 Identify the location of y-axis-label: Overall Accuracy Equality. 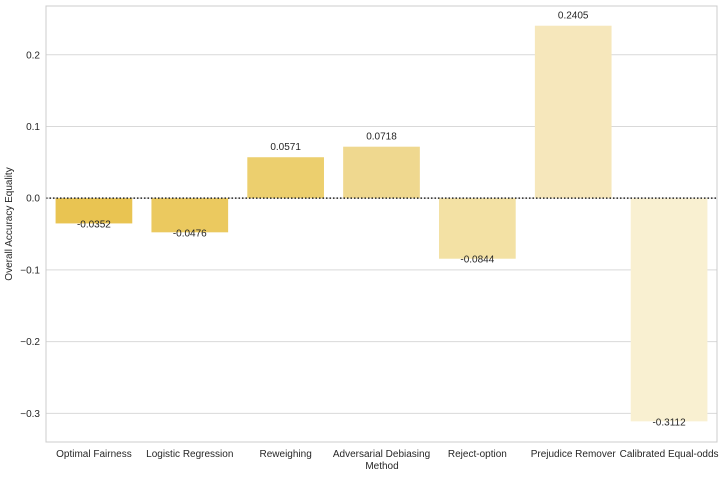
(9, 223).